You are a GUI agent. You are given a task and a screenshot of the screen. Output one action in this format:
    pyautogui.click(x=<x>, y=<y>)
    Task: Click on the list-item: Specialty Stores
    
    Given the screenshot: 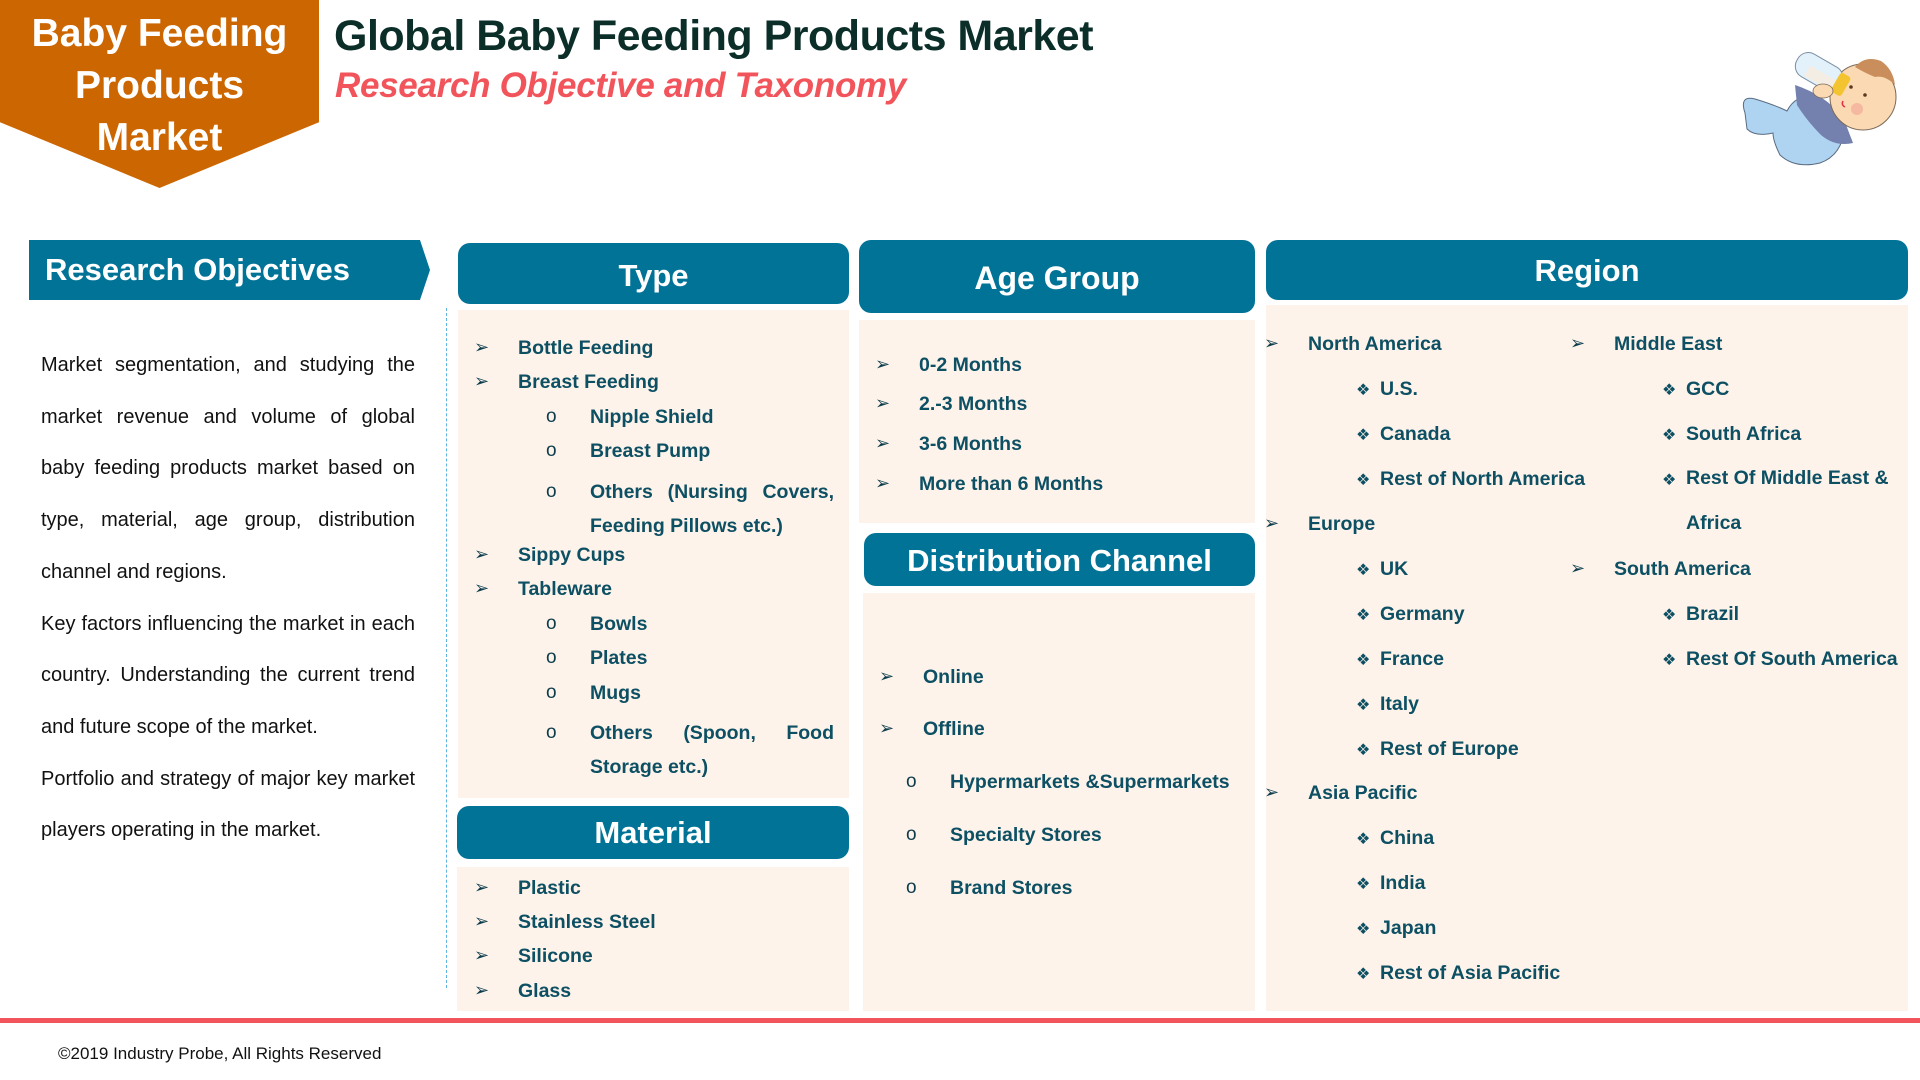 What is the action you would take?
    pyautogui.click(x=1004, y=835)
    